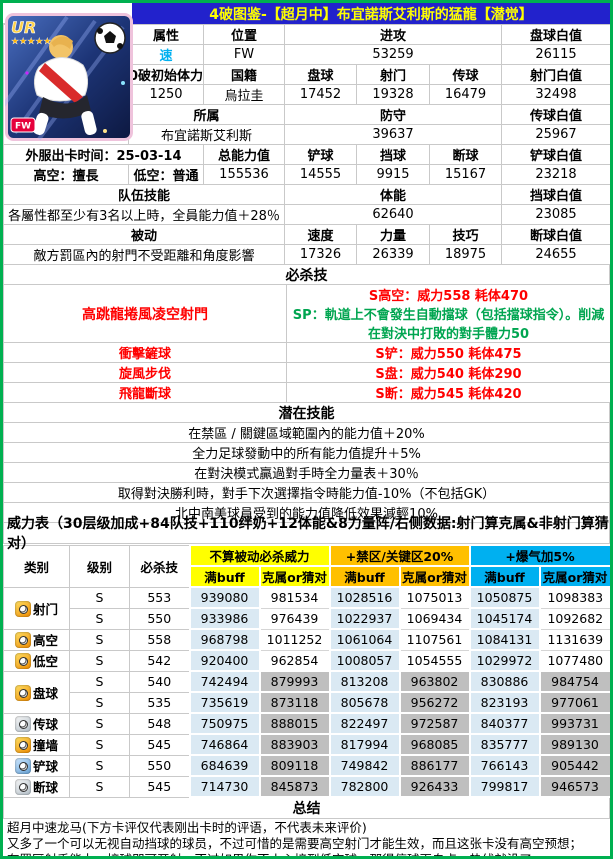 The width and height of the screenshot is (613, 859). I want to click on value-cell: 962854, so click(294, 660).